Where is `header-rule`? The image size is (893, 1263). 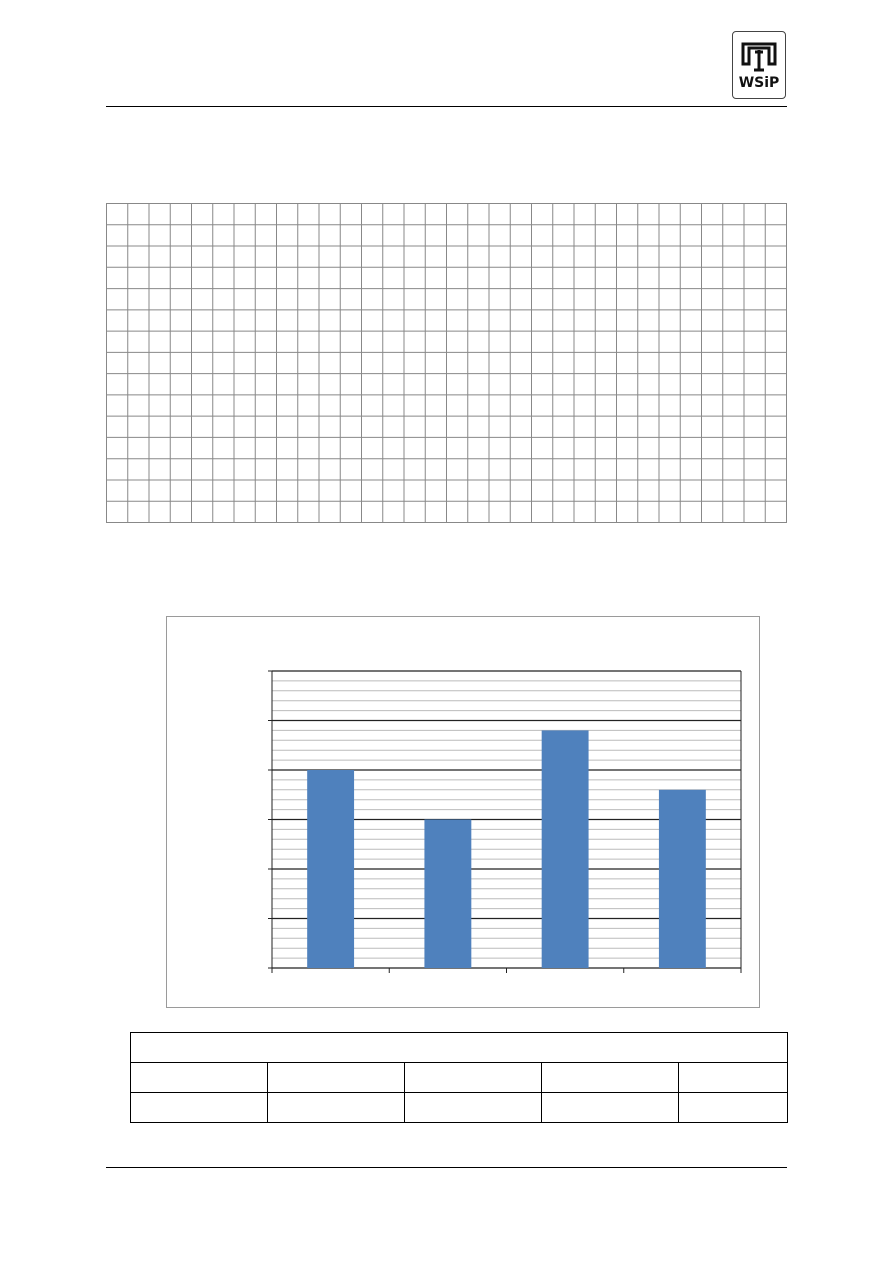
header-rule is located at coordinates (446, 106).